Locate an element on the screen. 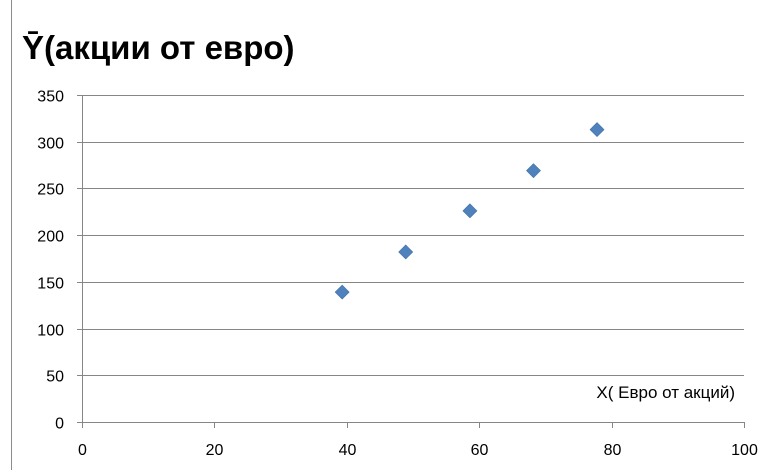  y-tick-label: 100 is located at coordinates (50, 331).